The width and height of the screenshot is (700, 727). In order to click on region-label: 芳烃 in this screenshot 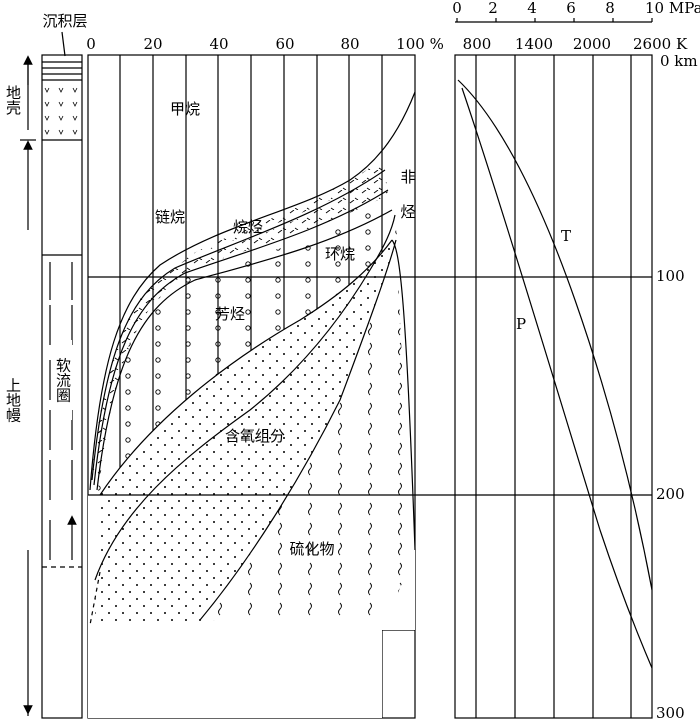, I will do `click(230, 314)`.